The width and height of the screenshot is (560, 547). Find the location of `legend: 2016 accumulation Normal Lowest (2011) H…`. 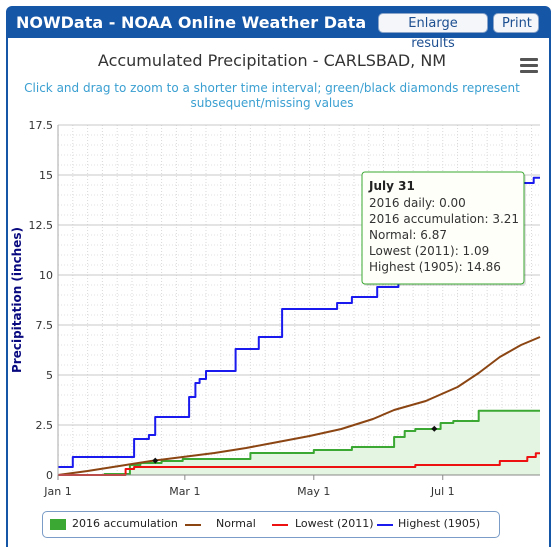

legend: 2016 accumulation Normal Lowest (2011) H… is located at coordinates (271, 524).